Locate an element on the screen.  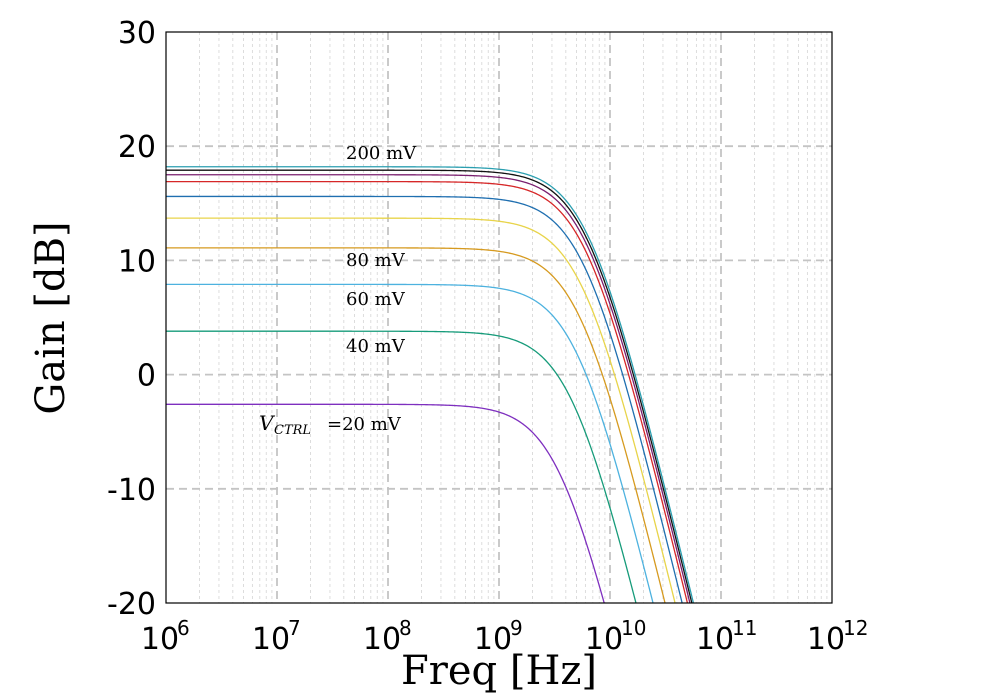
y-tick-label: 30 is located at coordinates (137, 33).